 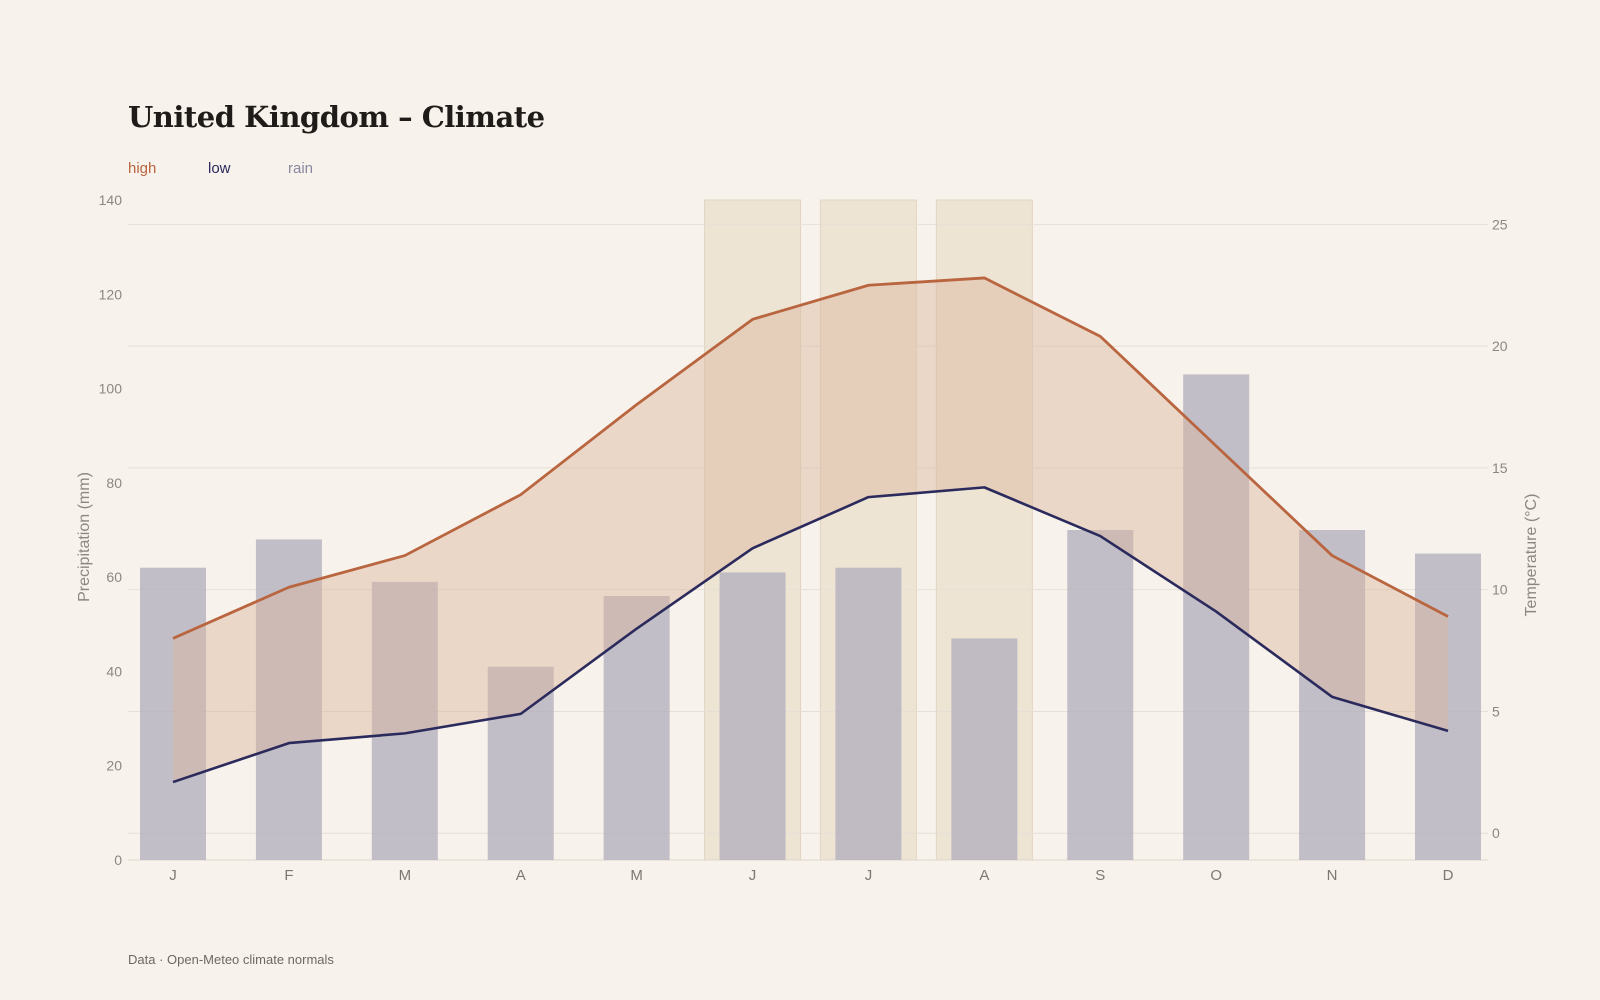 I want to click on right-axis-tick-label: 25, so click(x=1500, y=224).